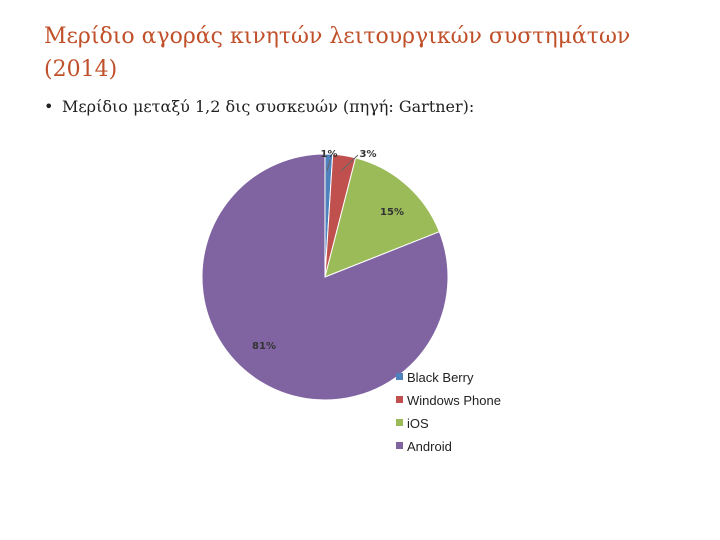 This screenshot has height=540, width=720. Describe the element at coordinates (440, 377) in the screenshot. I see `legend-label-black-berry: Black Berry` at that location.